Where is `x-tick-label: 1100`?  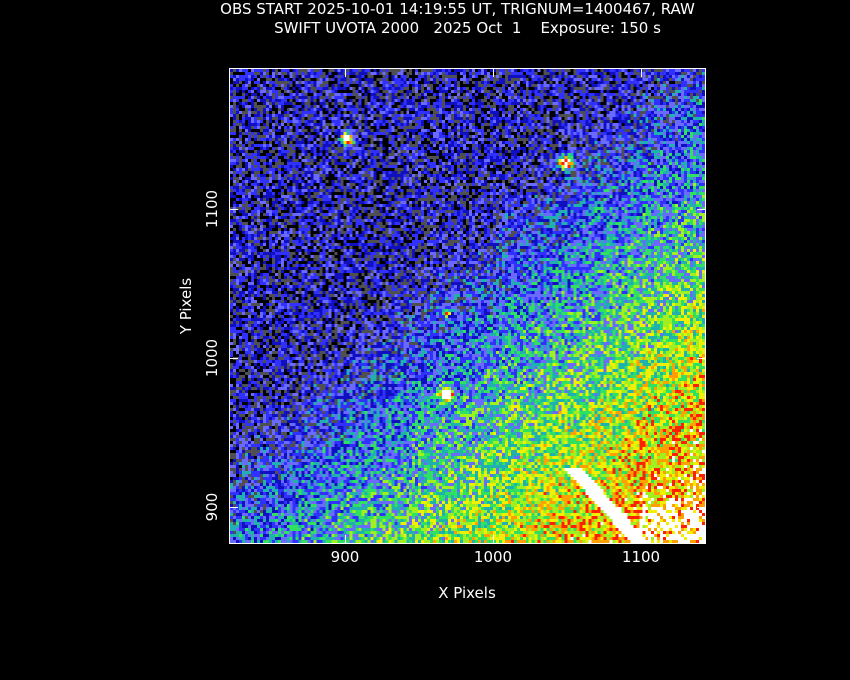 x-tick-label: 1100 is located at coordinates (641, 557).